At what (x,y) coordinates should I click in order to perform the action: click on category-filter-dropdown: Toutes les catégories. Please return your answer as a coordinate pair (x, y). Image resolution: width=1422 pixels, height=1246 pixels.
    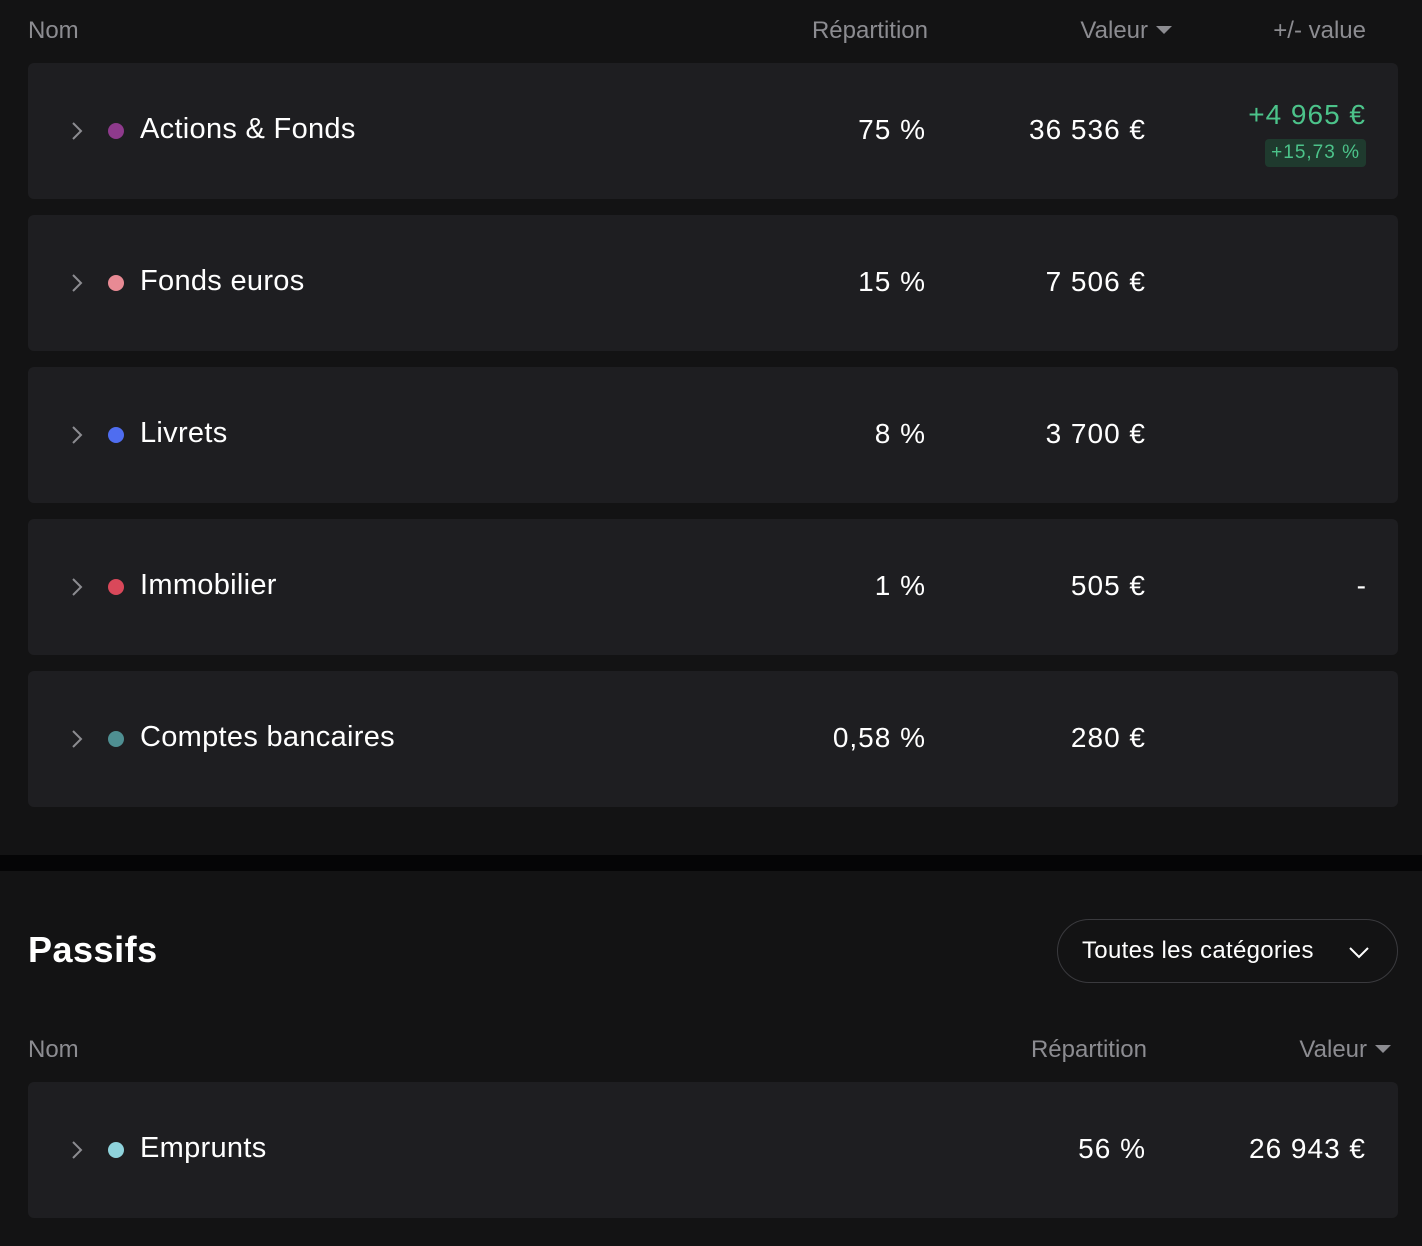
    Looking at the image, I should click on (1227, 951).